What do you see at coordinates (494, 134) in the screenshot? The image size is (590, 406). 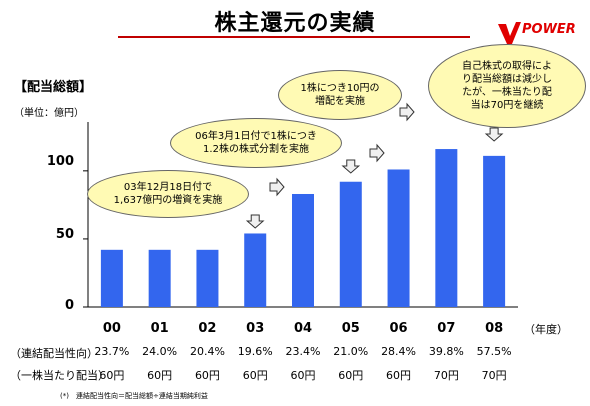 I see `arrow-2008` at bounding box center [494, 134].